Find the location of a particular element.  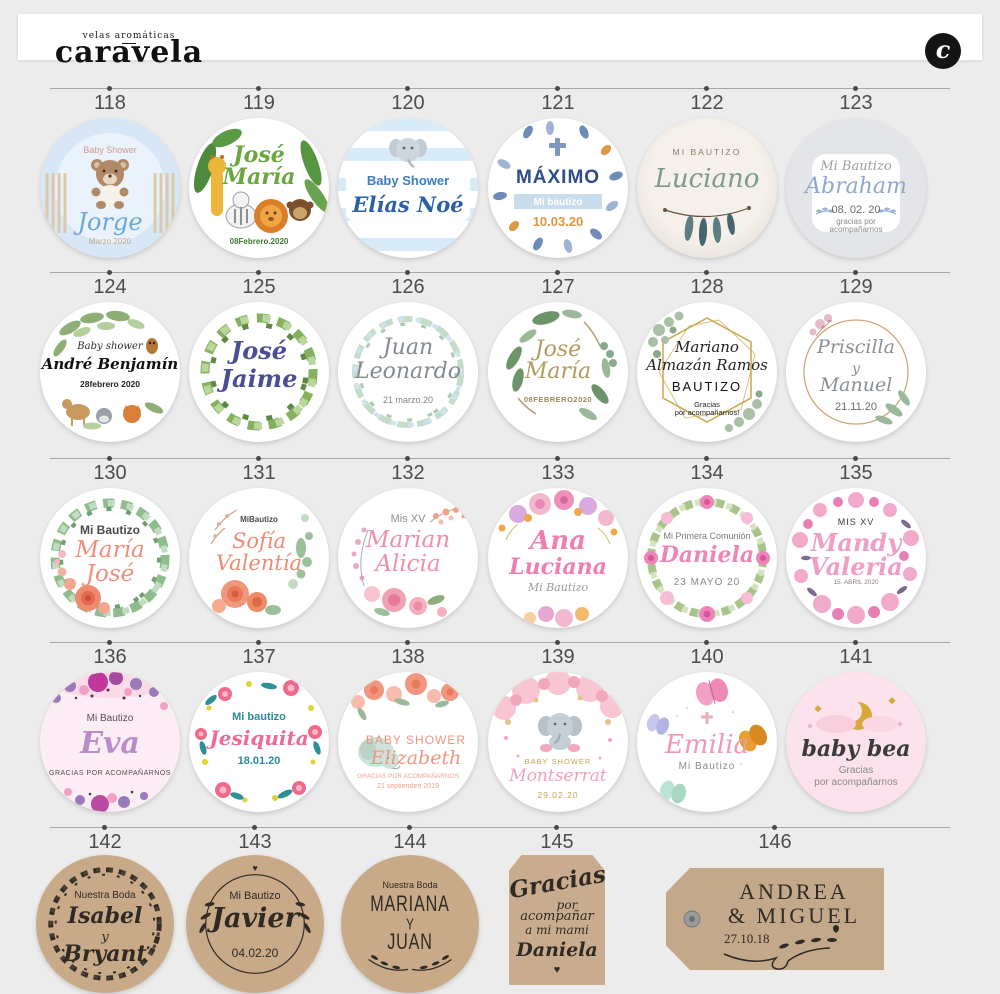

label-thanks-line2: por acompañarnos! is located at coordinates (707, 412).